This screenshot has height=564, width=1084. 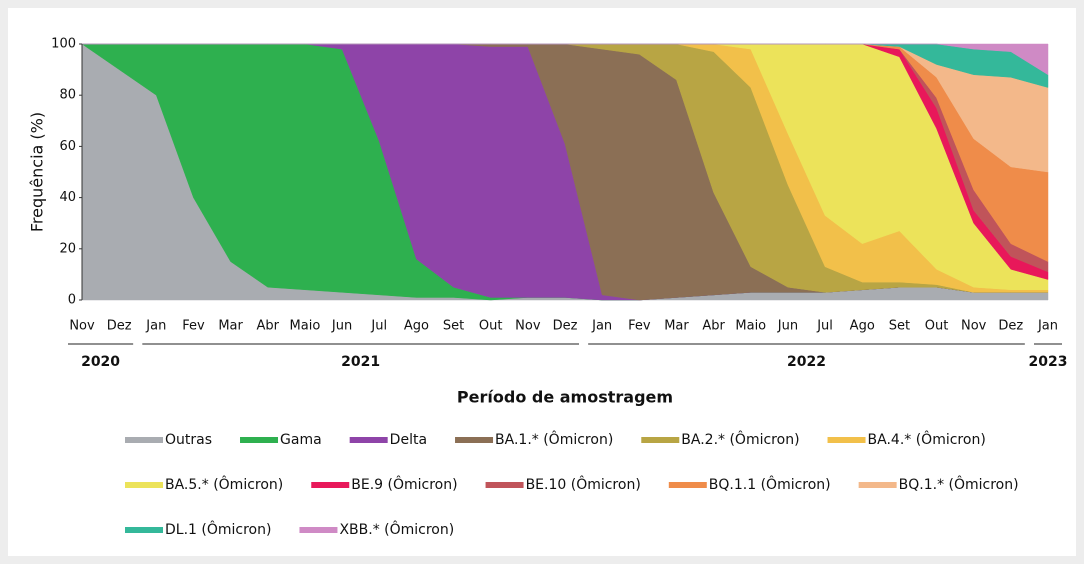 I want to click on legend-label: BA.1.* (Ômicron), so click(x=554, y=439).